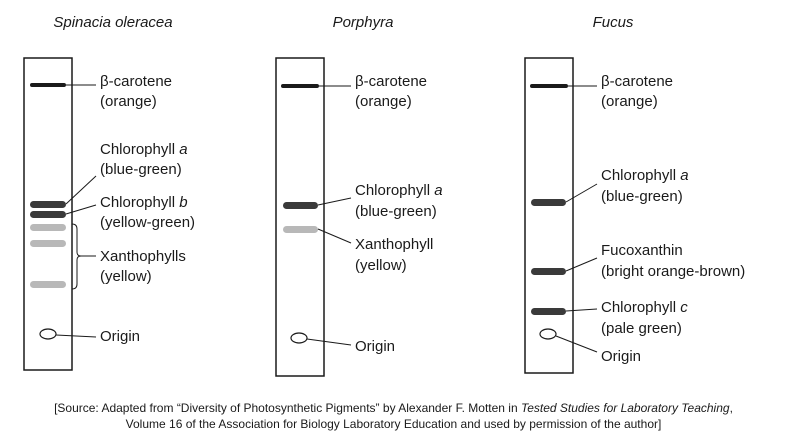 The image size is (787, 438). I want to click on source-book-title: Tested Studies for Laboratory Teaching, so click(625, 408).